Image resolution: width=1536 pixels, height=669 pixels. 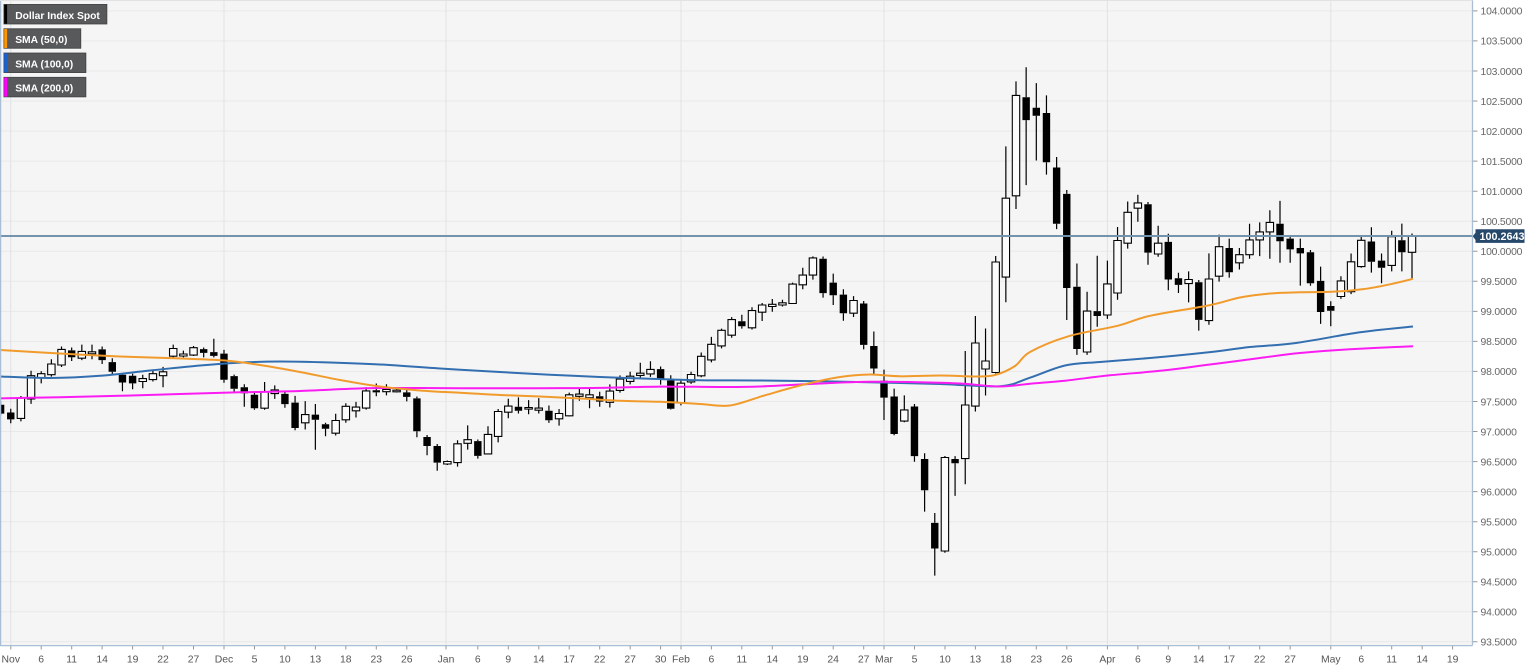 What do you see at coordinates (57, 16) in the screenshot?
I see `svg-text: Dollar Index Spot` at bounding box center [57, 16].